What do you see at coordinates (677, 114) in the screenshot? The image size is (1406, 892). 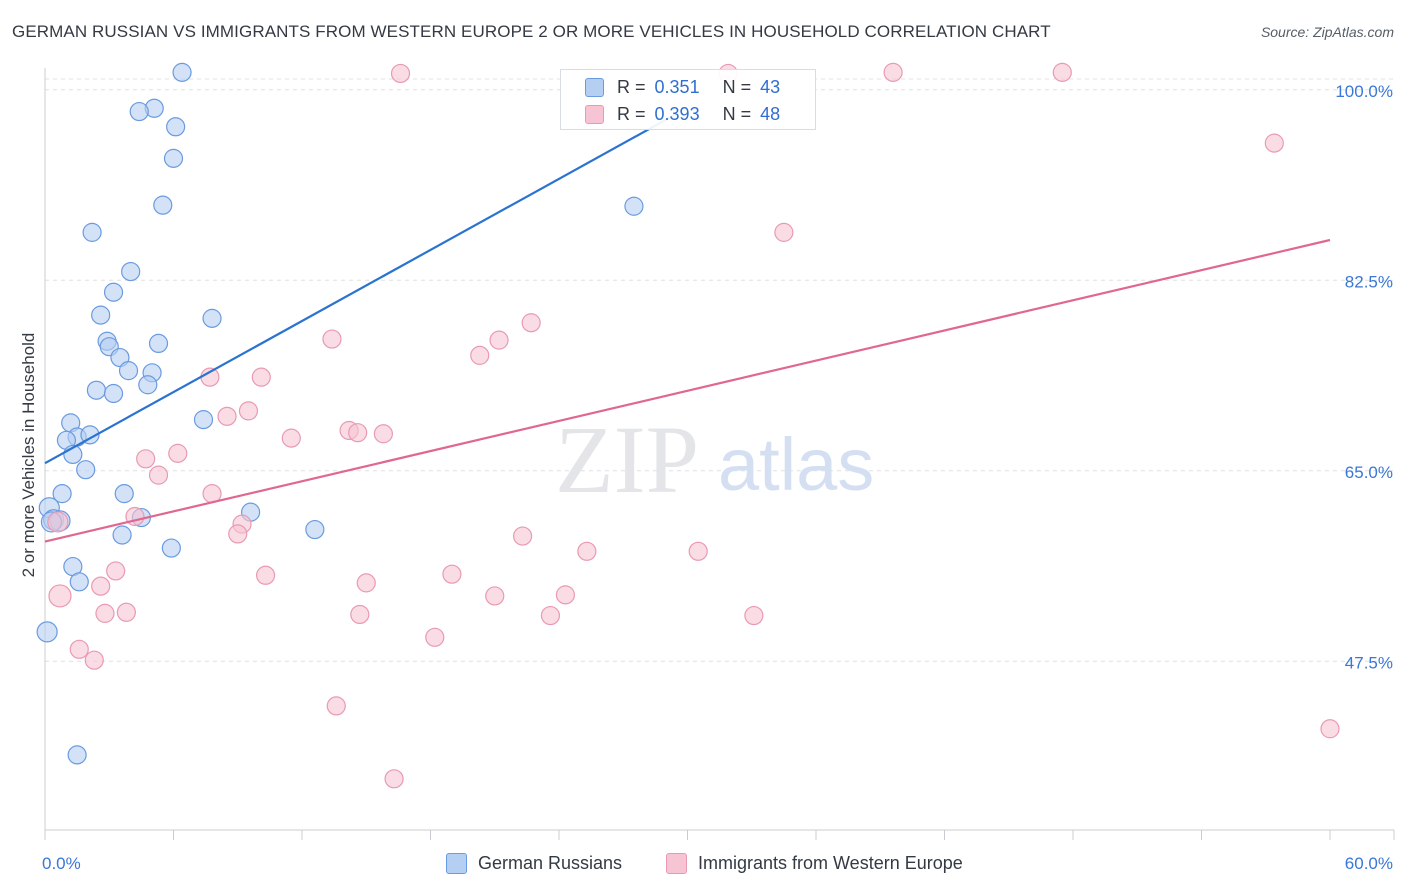 I see `legend-r-value: 0.393` at bounding box center [677, 114].